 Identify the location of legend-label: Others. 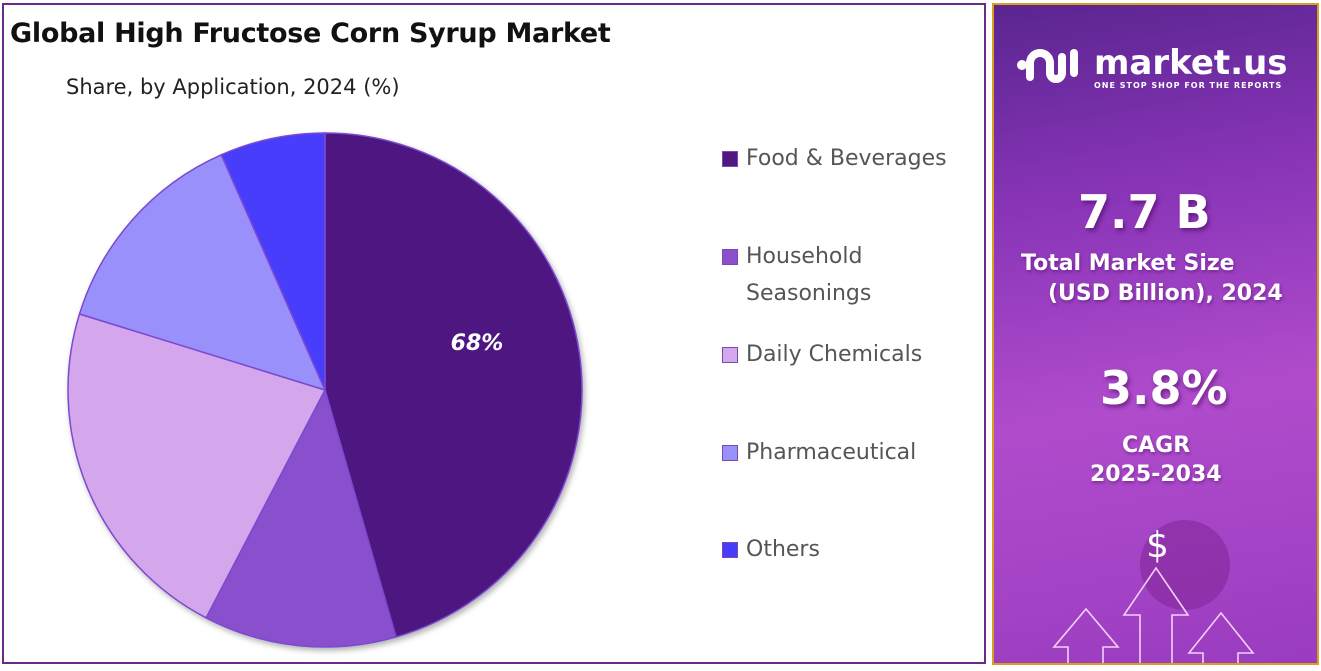
(783, 549).